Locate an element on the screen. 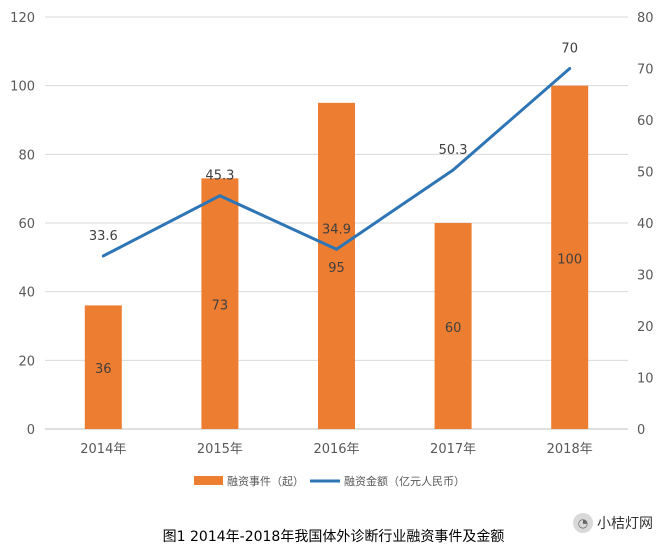 This screenshot has width=667, height=553. y-left-tick-label: 0 is located at coordinates (31, 430).